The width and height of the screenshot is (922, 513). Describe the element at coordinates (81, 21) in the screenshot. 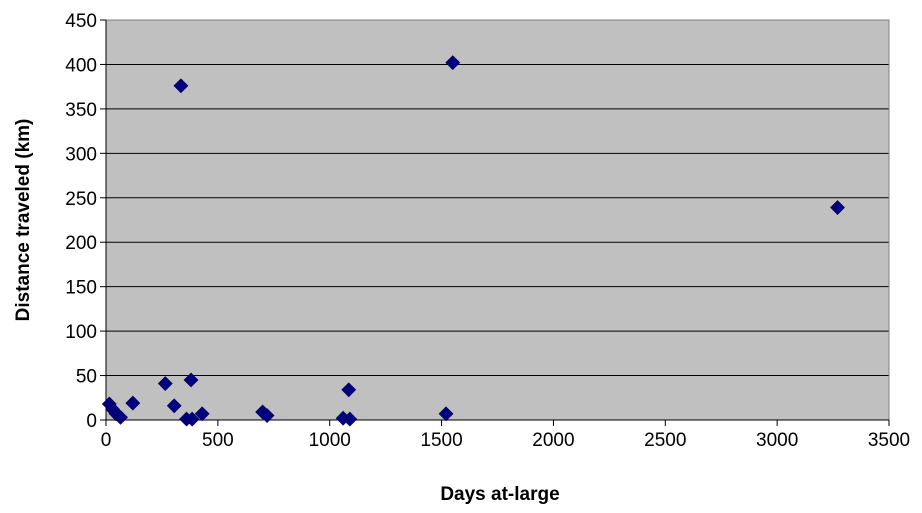

I see `y-tick-label: 450` at that location.